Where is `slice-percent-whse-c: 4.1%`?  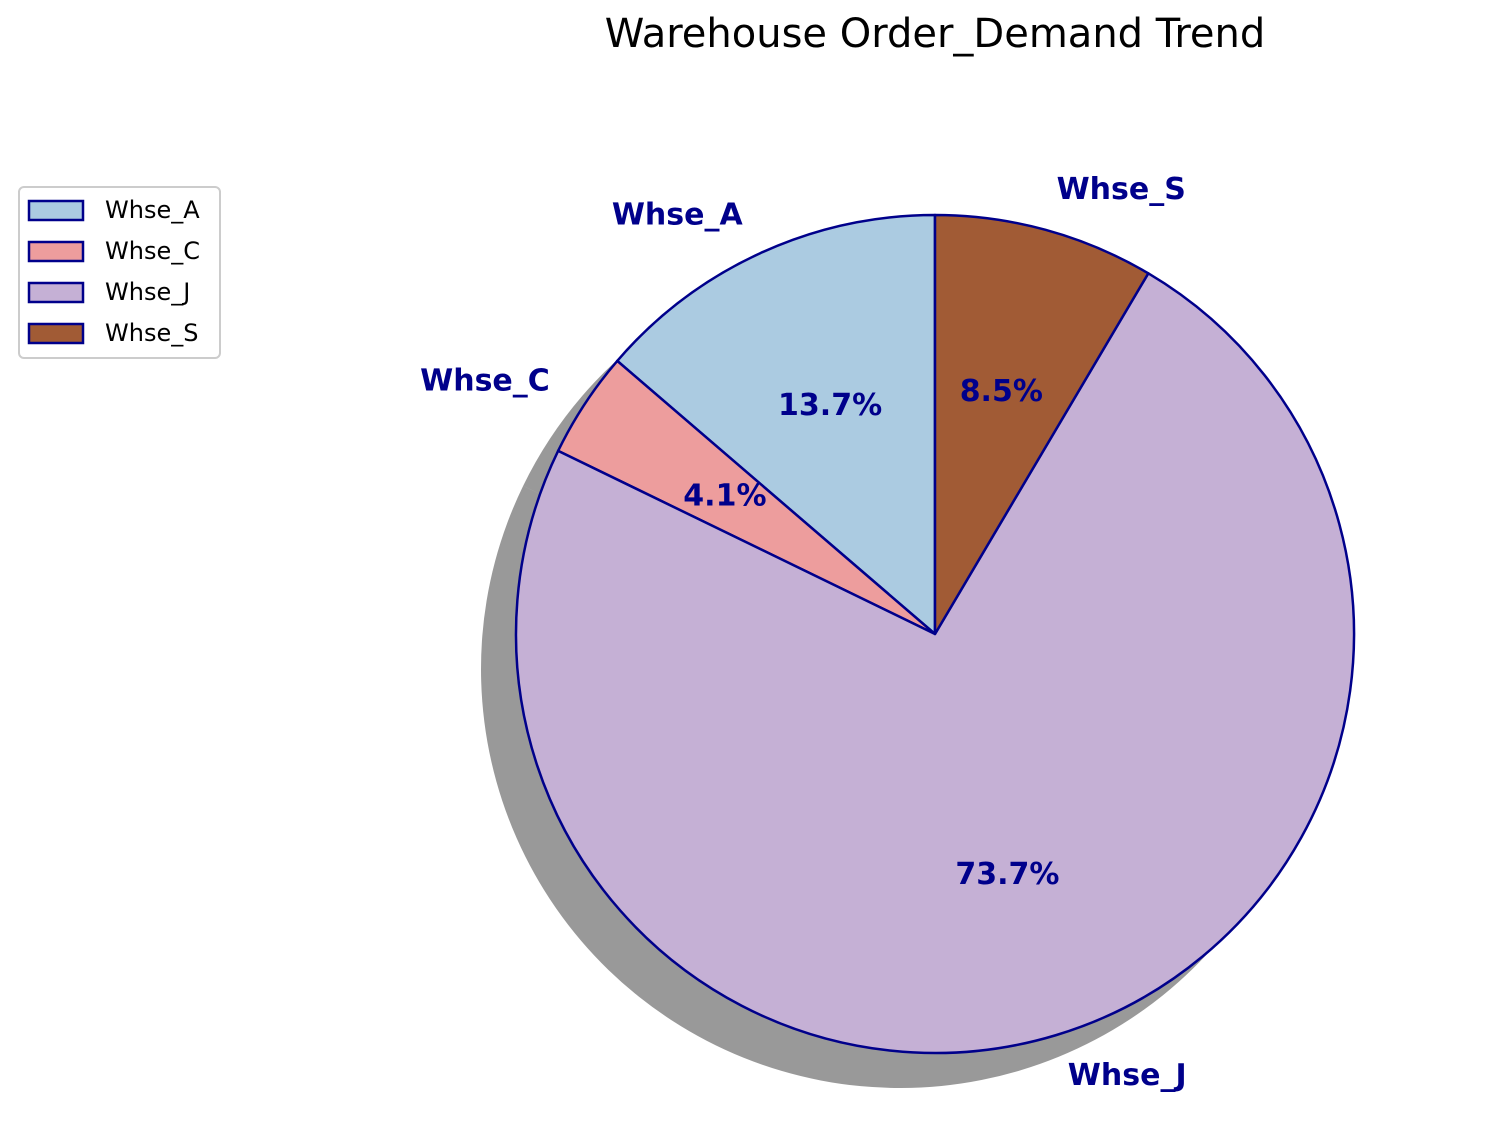
slice-percent-whse-c: 4.1% is located at coordinates (724, 496).